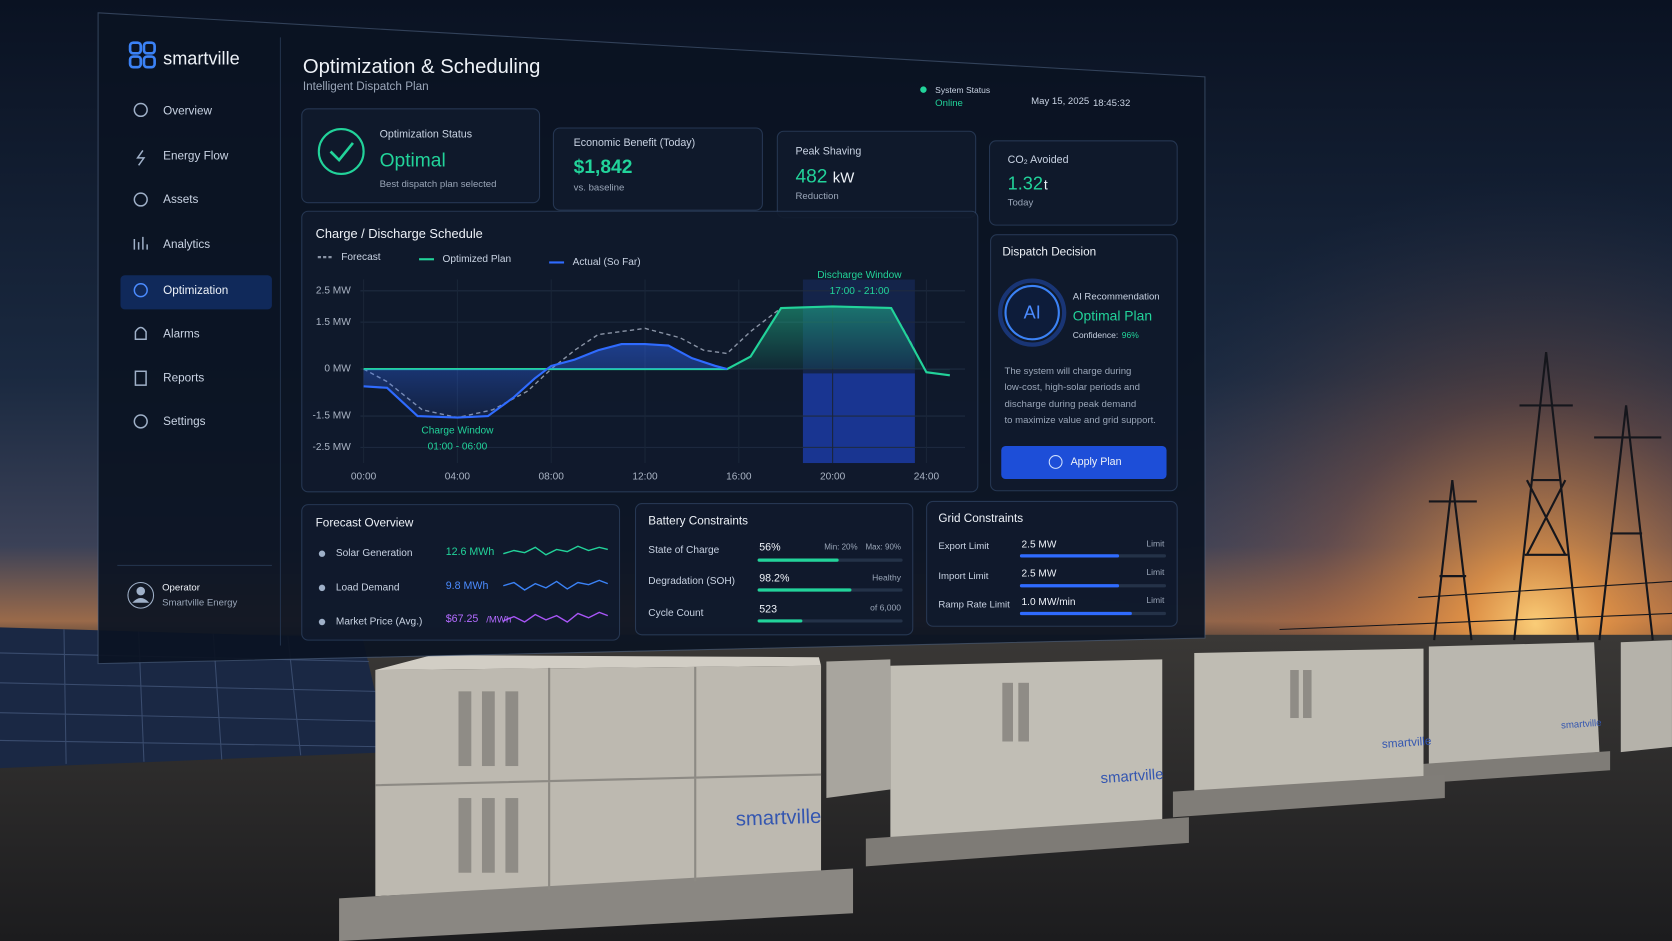  What do you see at coordinates (337, 369) in the screenshot?
I see `y-tick-label: 0 MW` at bounding box center [337, 369].